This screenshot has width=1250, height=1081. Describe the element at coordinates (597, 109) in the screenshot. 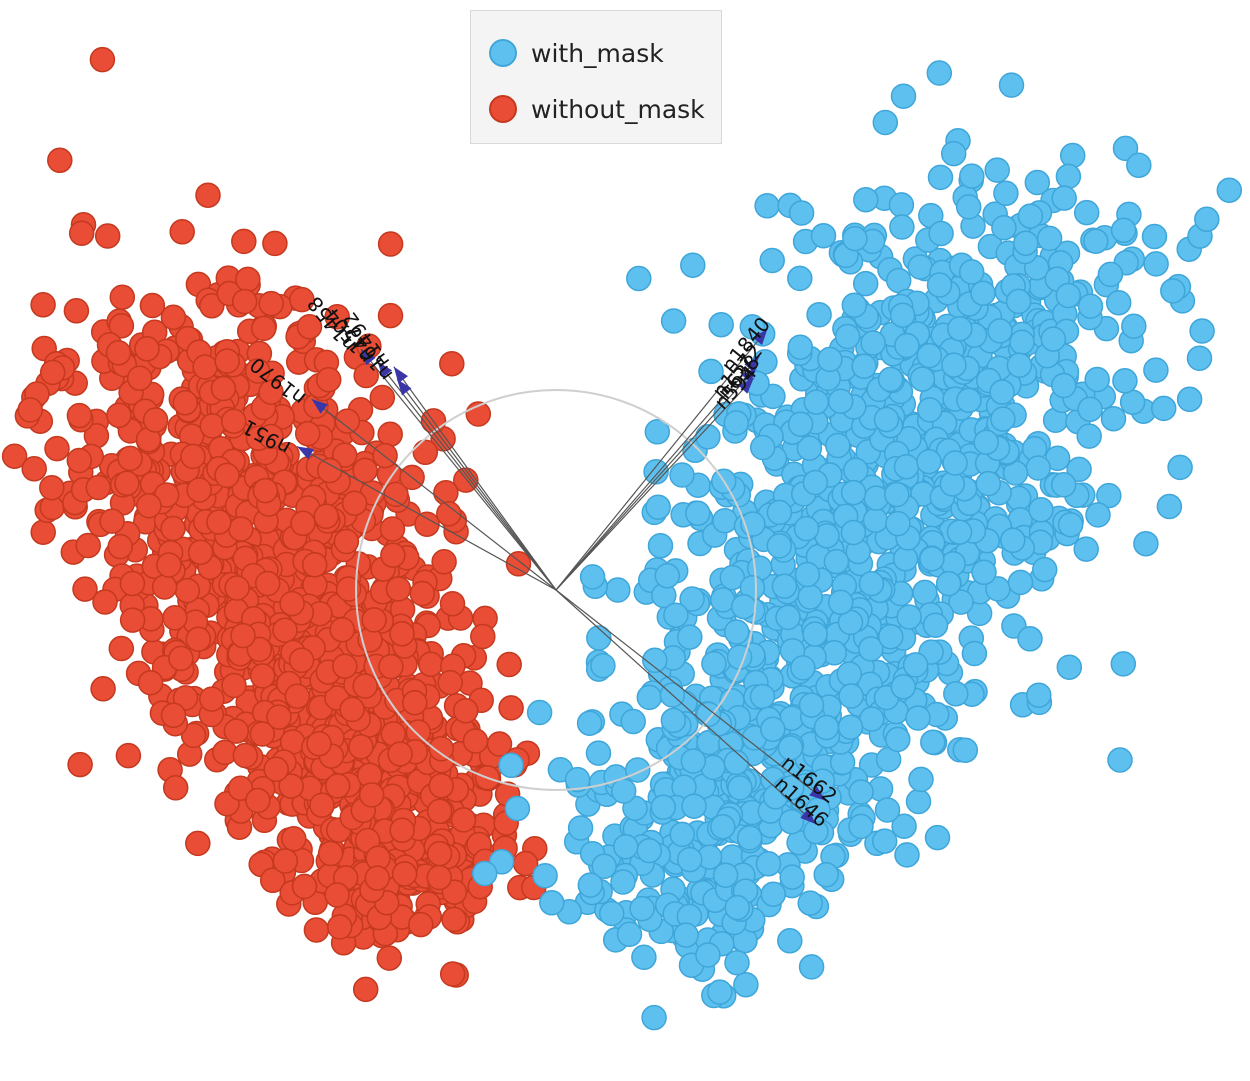

I see `legend-item-without-mask: without_mask` at that location.